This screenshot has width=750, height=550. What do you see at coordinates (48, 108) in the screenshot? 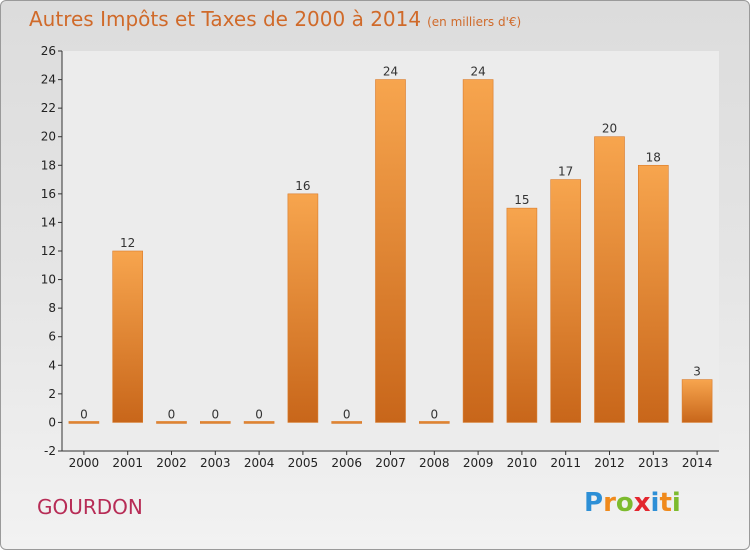
I see `y-tick-label: 22` at bounding box center [48, 108].